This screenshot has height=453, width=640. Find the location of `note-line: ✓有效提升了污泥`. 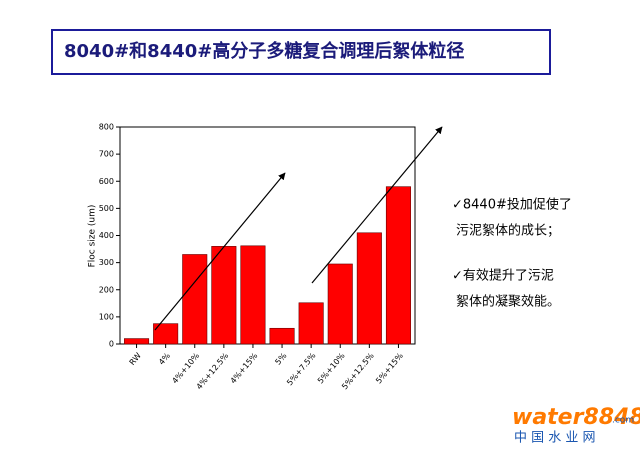

note-line: ✓有效提升了污泥 is located at coordinates (503, 276).